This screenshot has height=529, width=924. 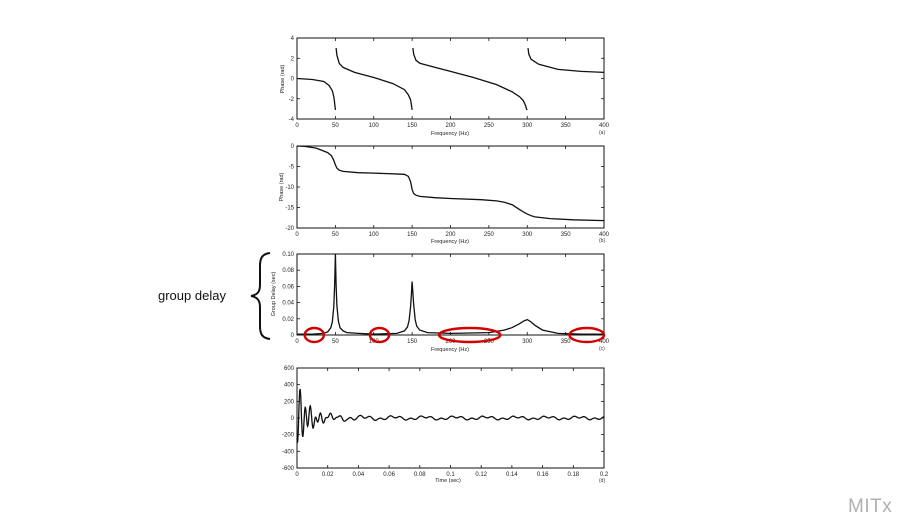 I want to click on group-delay-annotation: group delay, so click(x=214, y=296).